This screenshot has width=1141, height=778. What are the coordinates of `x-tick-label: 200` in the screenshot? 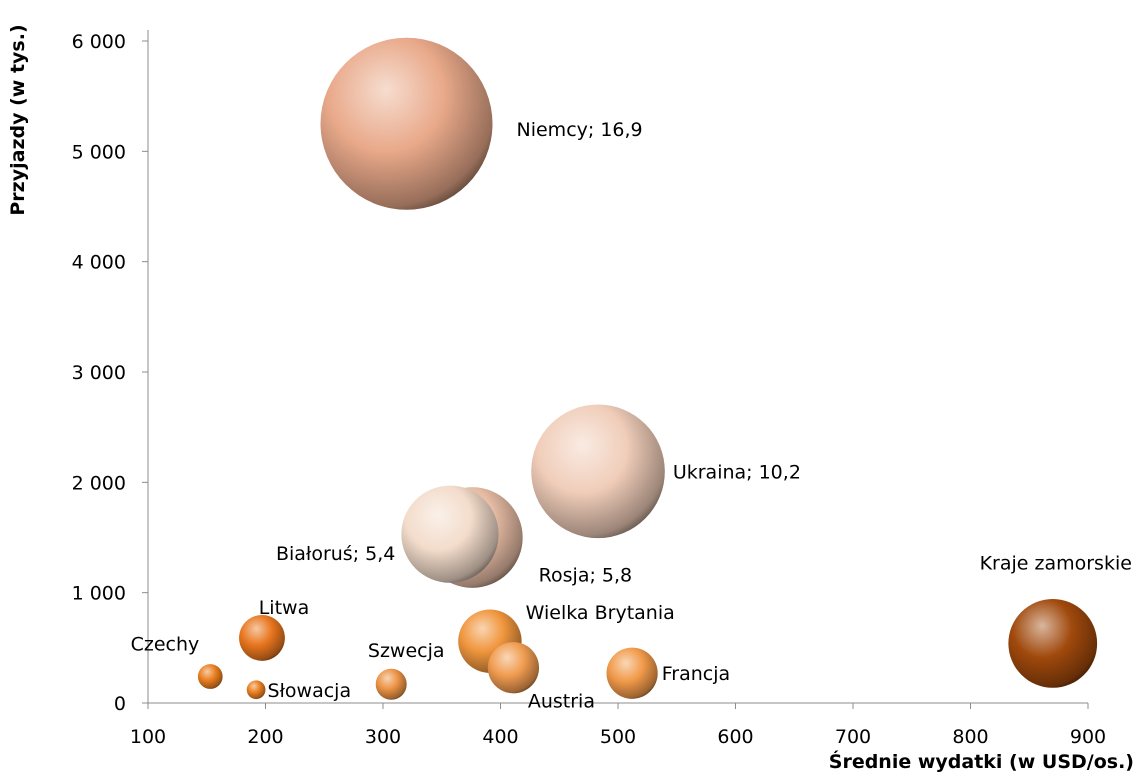 It's located at (265, 737).